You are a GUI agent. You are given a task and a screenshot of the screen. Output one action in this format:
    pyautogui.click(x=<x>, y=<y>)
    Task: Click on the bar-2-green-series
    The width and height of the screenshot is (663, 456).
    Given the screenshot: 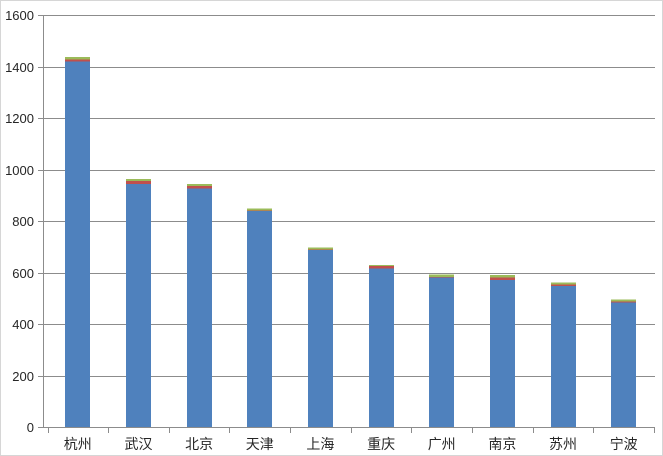 What is the action you would take?
    pyautogui.click(x=199, y=185)
    